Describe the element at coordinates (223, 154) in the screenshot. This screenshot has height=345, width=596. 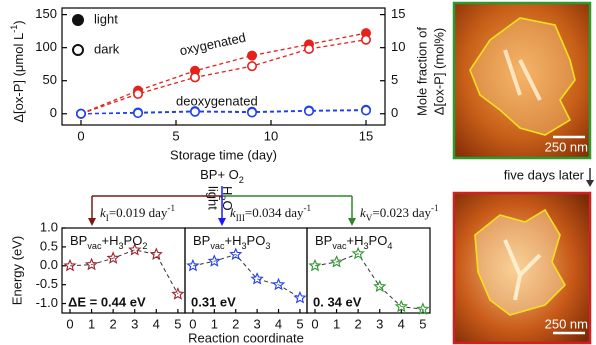
I see `x-axis-label: Storage time (day)` at that location.